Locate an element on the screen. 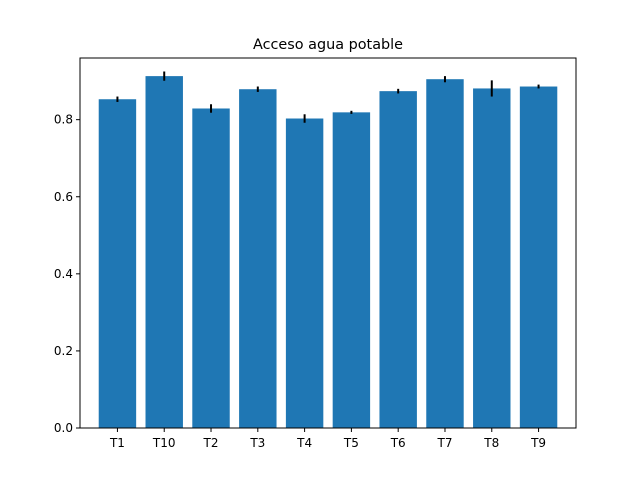 The height and width of the screenshot is (484, 640). y-tick-label: 0.4 is located at coordinates (63, 274).